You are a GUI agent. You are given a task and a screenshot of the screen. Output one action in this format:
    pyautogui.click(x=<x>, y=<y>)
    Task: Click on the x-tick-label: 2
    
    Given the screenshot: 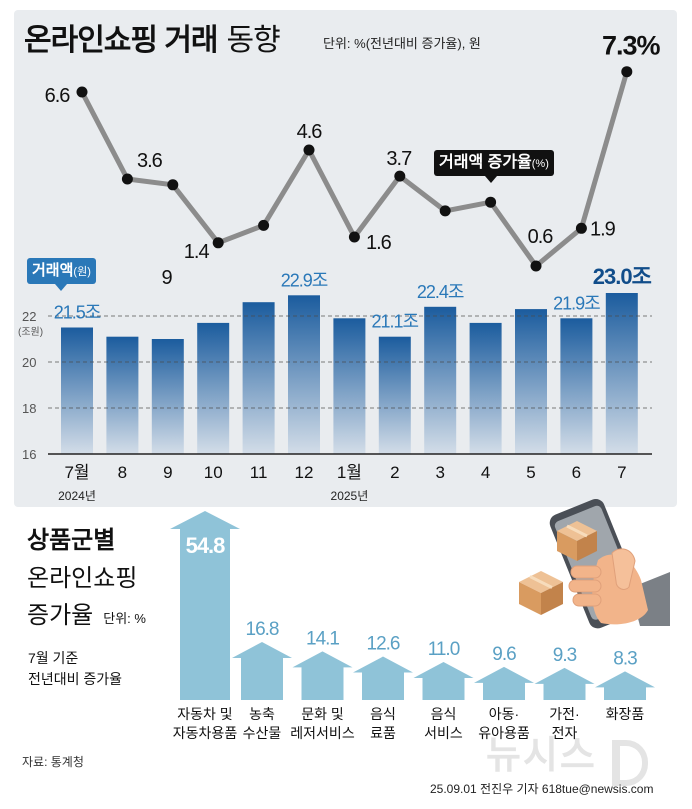 What is the action you would take?
    pyautogui.click(x=394, y=472)
    